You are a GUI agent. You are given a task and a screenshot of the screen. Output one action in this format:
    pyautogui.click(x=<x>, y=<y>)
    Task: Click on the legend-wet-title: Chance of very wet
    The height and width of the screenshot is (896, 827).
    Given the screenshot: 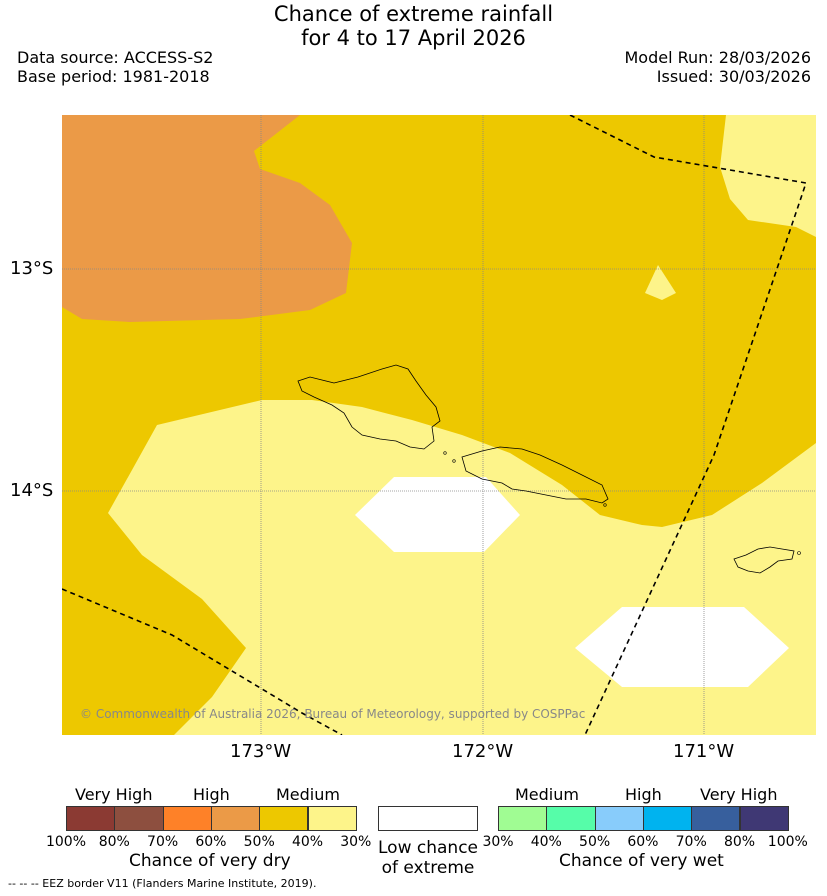 What is the action you would take?
    pyautogui.click(x=641, y=861)
    